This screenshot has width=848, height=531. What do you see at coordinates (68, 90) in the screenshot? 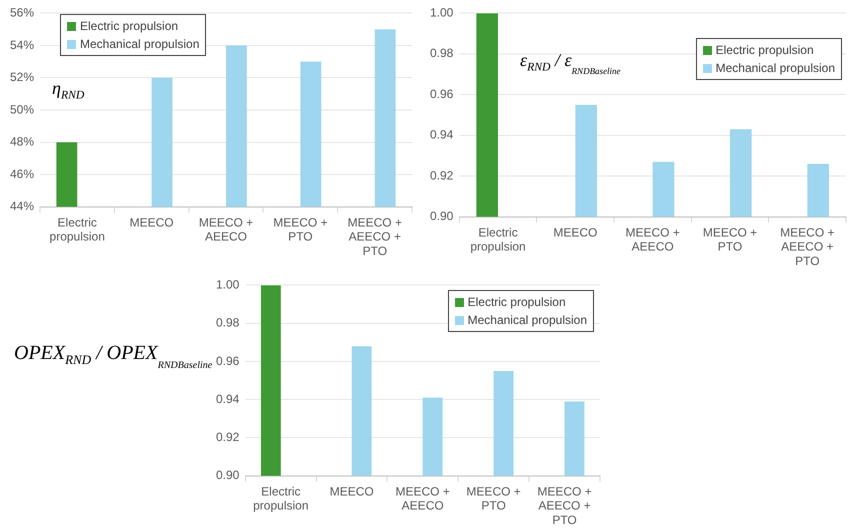
I see `y-axis-title: η$_{RND}$` at bounding box center [68, 90].